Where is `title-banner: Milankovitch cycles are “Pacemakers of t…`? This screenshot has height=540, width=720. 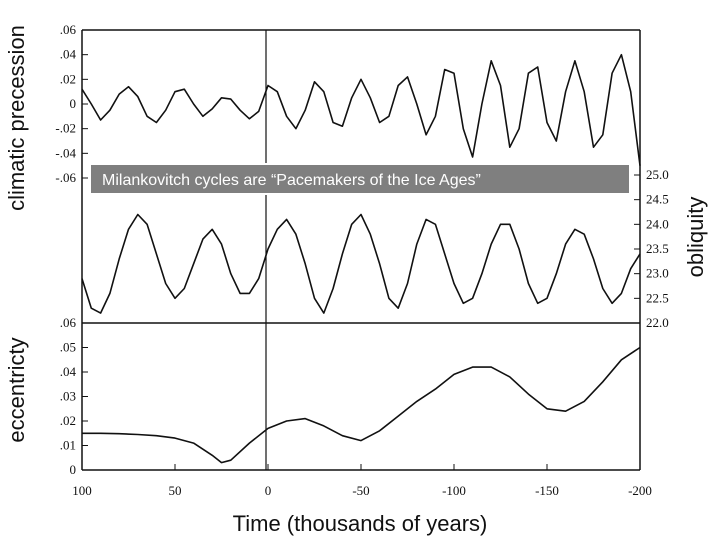
title-banner: Milankovitch cycles are “Pacemakers of t… is located at coordinates (360, 179).